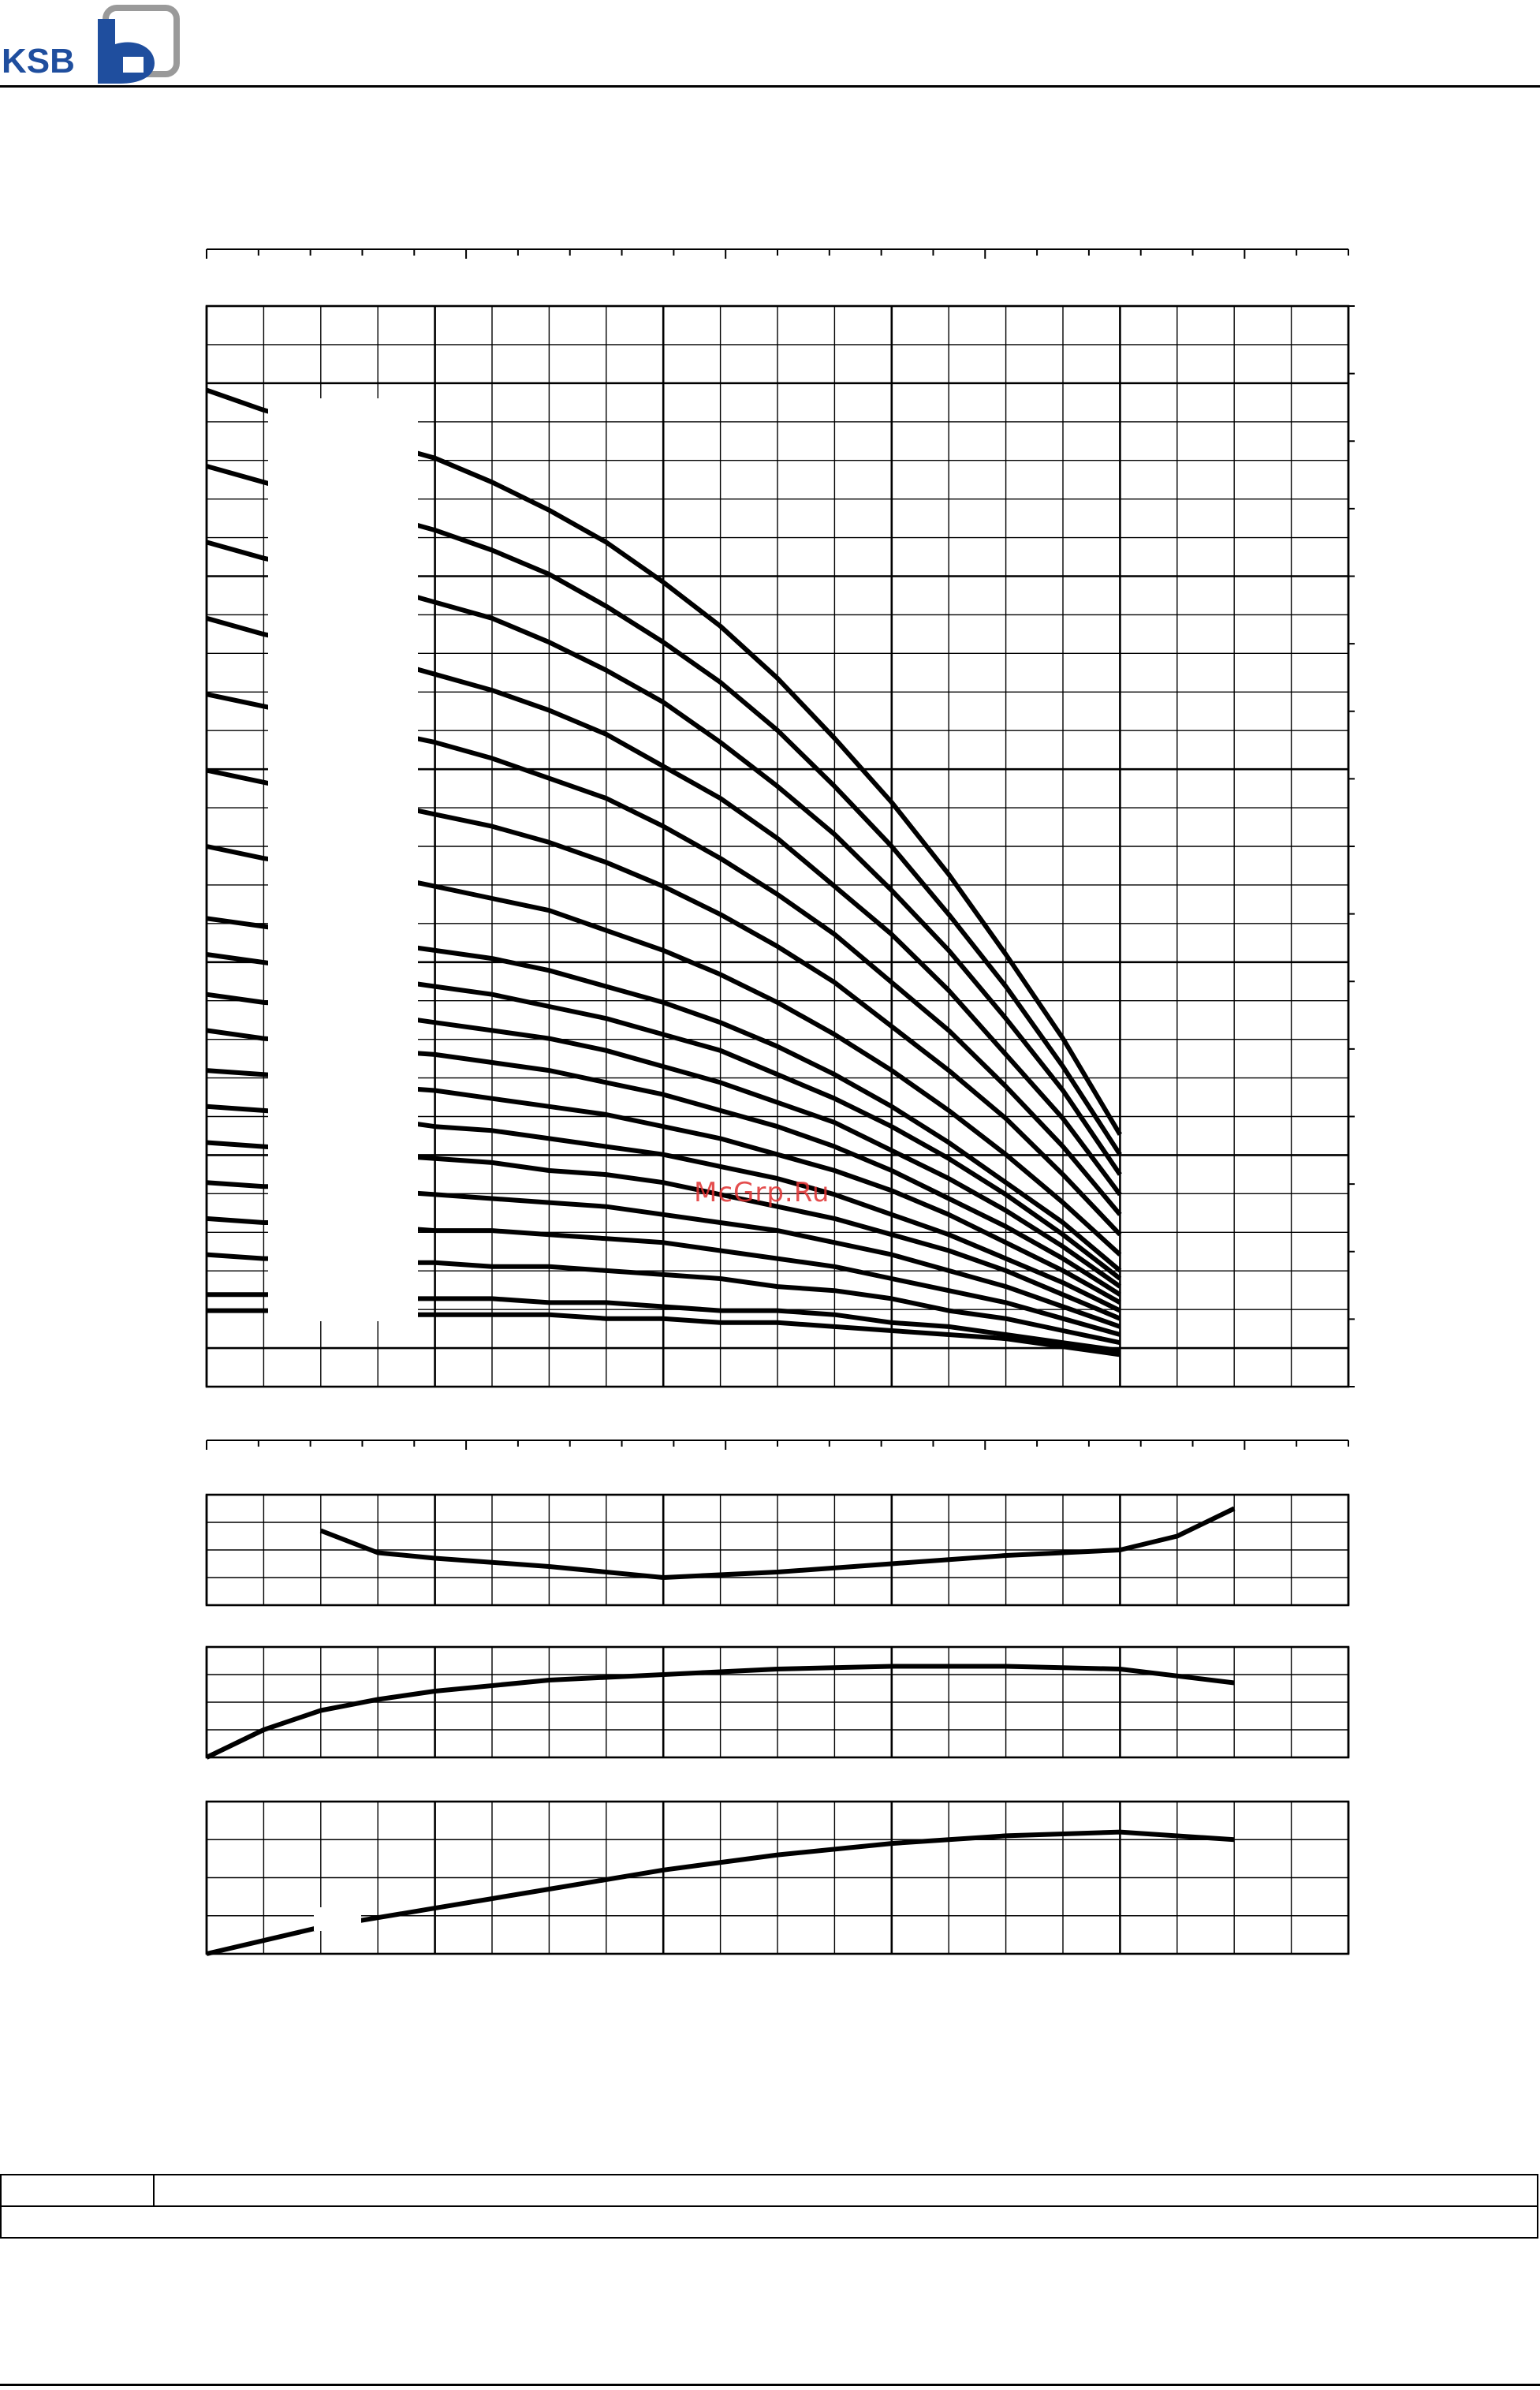 The width and height of the screenshot is (1540, 2390). What do you see at coordinates (770, 2385) in the screenshot?
I see `footer-rule` at bounding box center [770, 2385].